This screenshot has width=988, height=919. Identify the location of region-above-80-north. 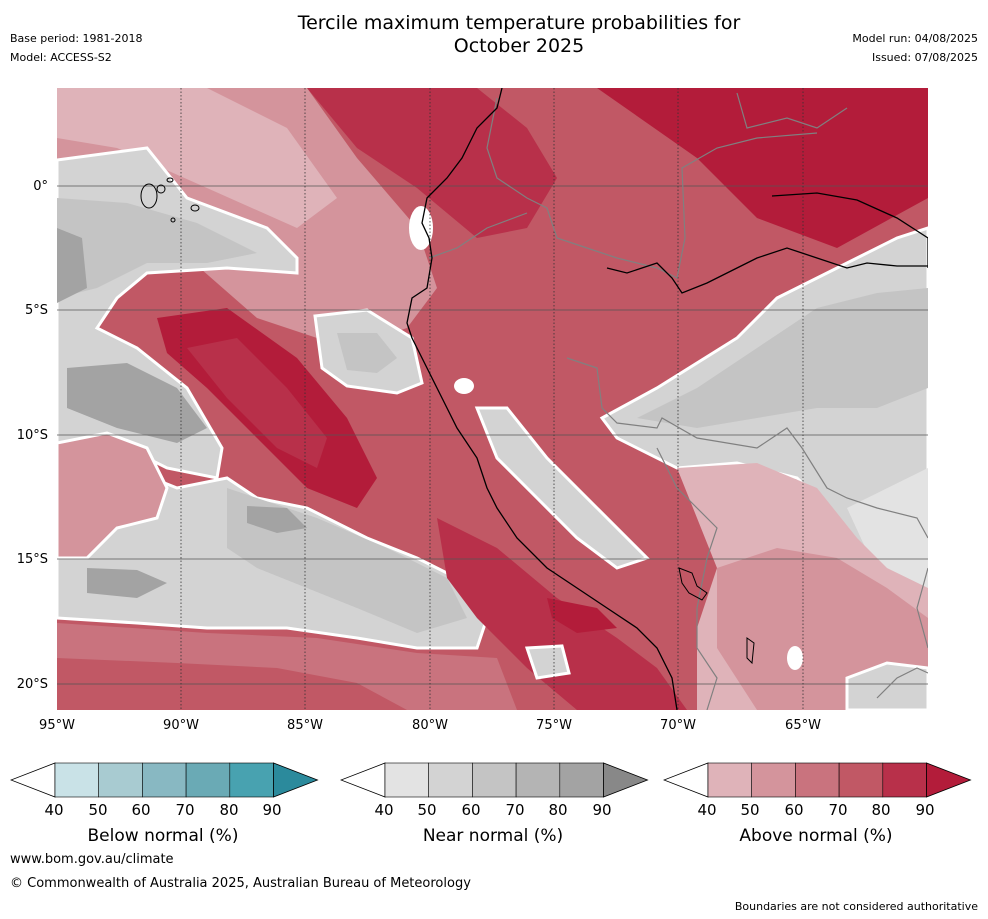
(432, 163).